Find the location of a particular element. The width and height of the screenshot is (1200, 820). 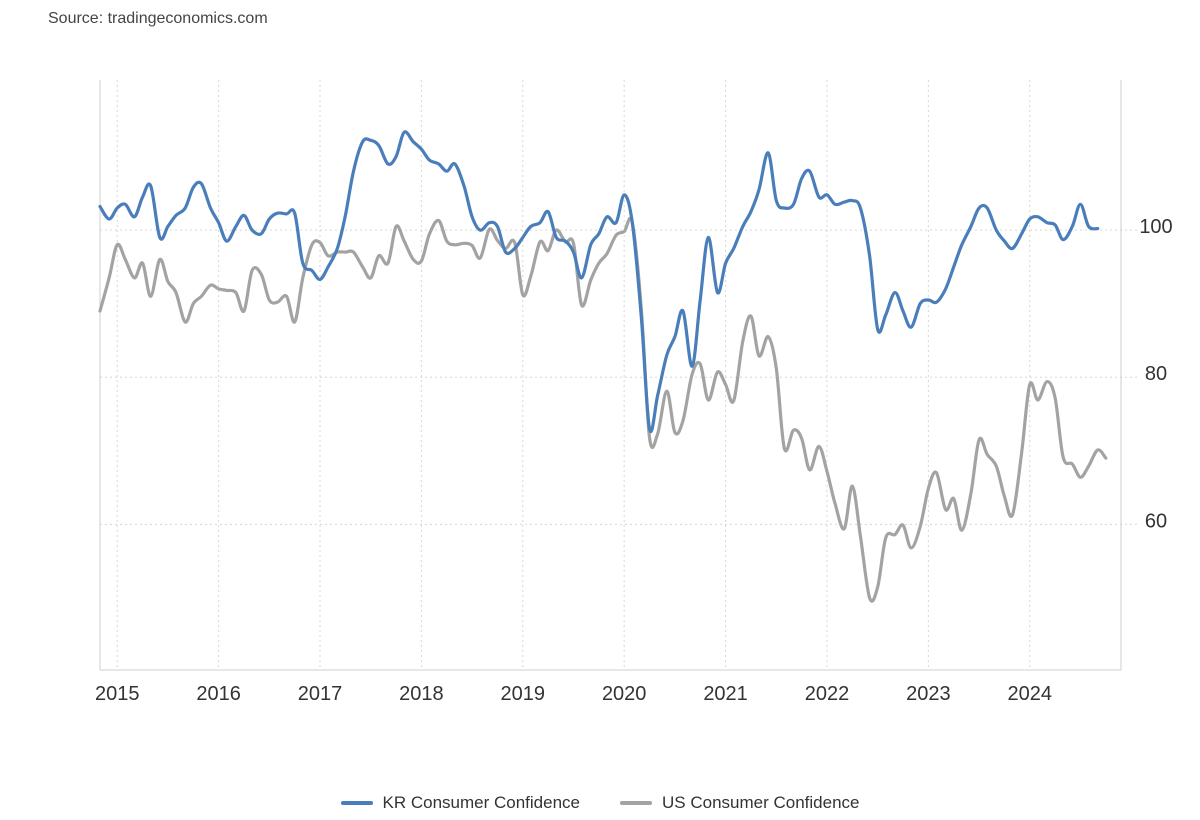

x-tick-2021: 2021 is located at coordinates (725, 694).